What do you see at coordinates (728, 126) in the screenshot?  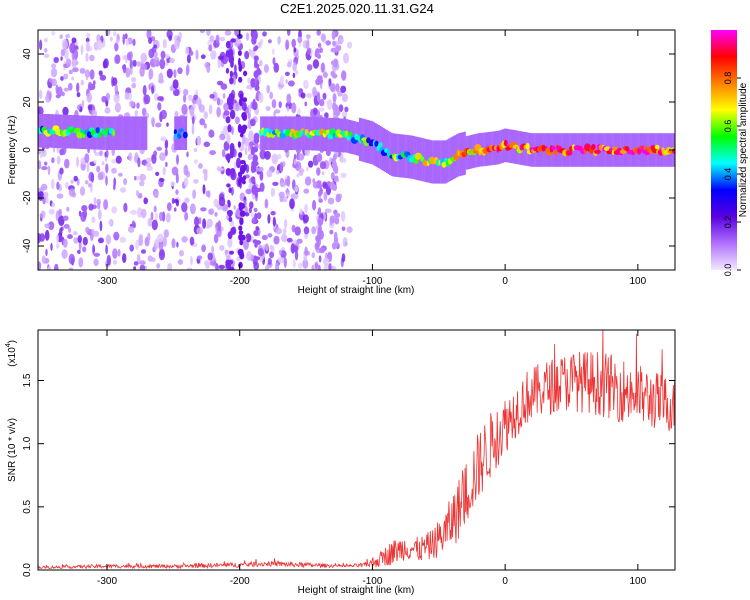 I see `colorbar-tick-label: 0.6` at bounding box center [728, 126].